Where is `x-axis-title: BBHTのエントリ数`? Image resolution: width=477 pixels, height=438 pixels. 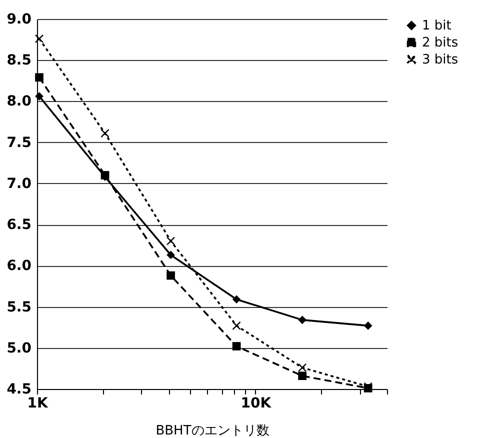 x-axis-title: BBHTのエントリ数 is located at coordinates (213, 431).